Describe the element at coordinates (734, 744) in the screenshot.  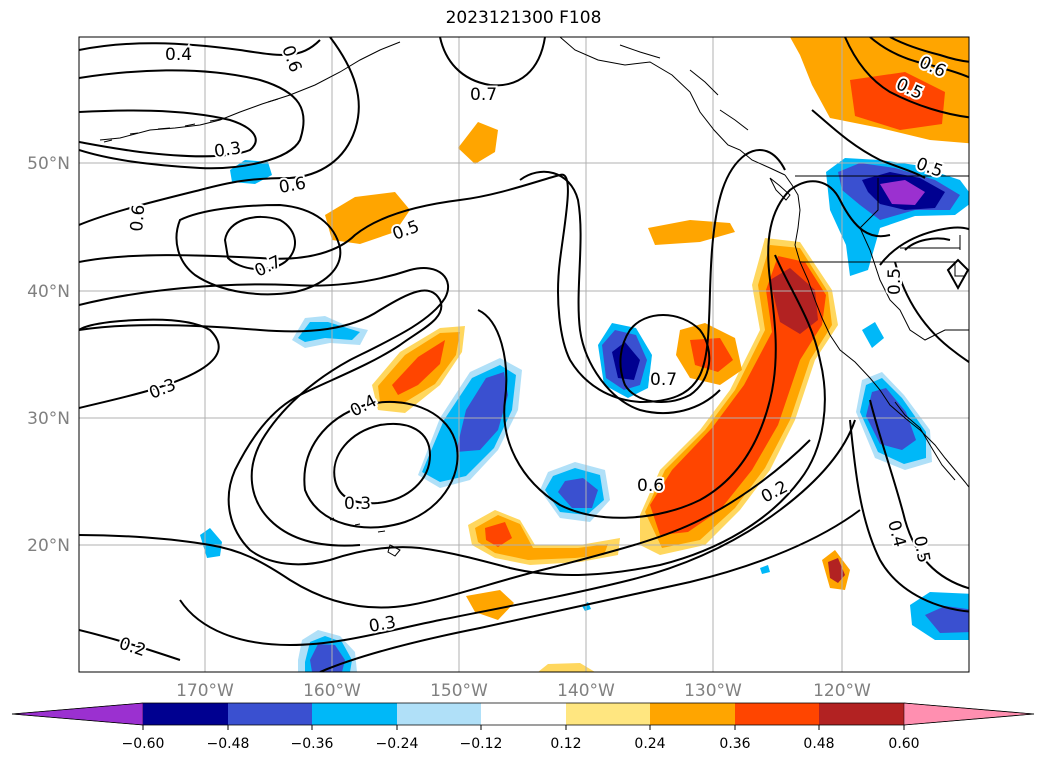
I see `colorbar-tick-label: 0.36` at that location.